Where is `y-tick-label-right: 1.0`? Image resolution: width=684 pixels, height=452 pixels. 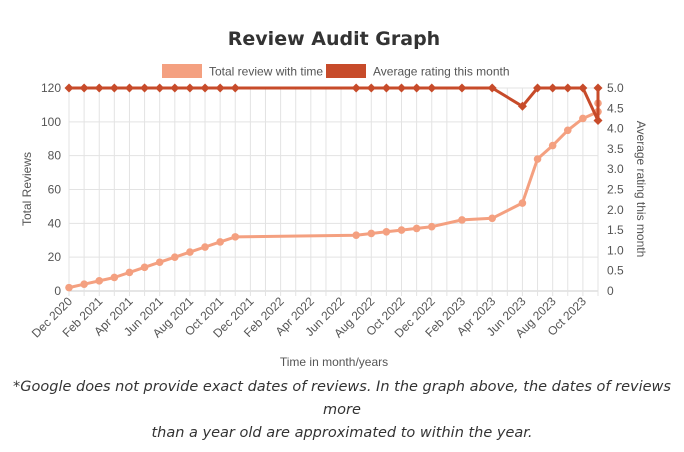 y-tick-label-right: 1.0 is located at coordinates (615, 250).